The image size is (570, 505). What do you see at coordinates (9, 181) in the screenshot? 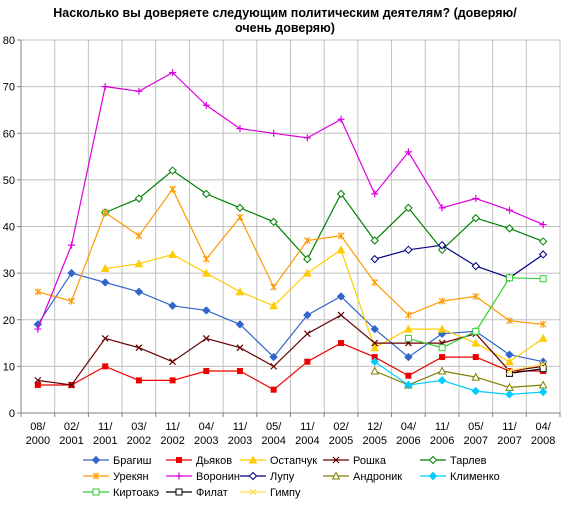
I see `y-tick-label: 50` at bounding box center [9, 181].